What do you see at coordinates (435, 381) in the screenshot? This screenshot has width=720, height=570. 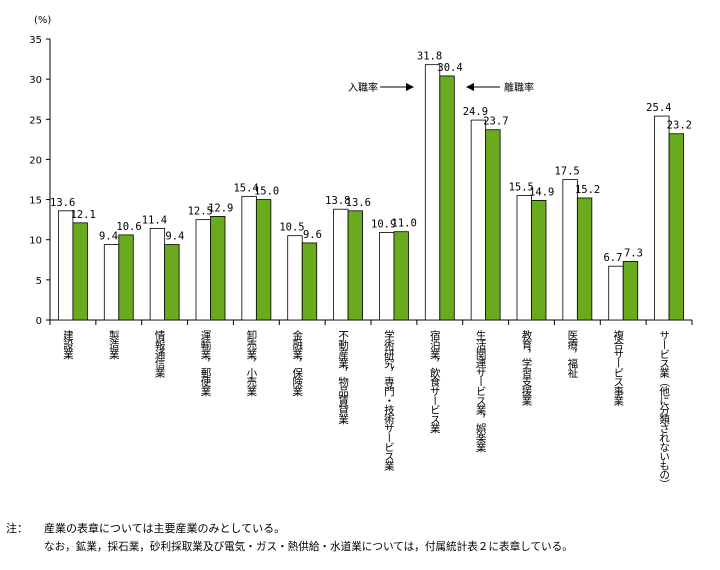 I see `category-label: 宿泊業，飲食サービス業` at bounding box center [435, 381].